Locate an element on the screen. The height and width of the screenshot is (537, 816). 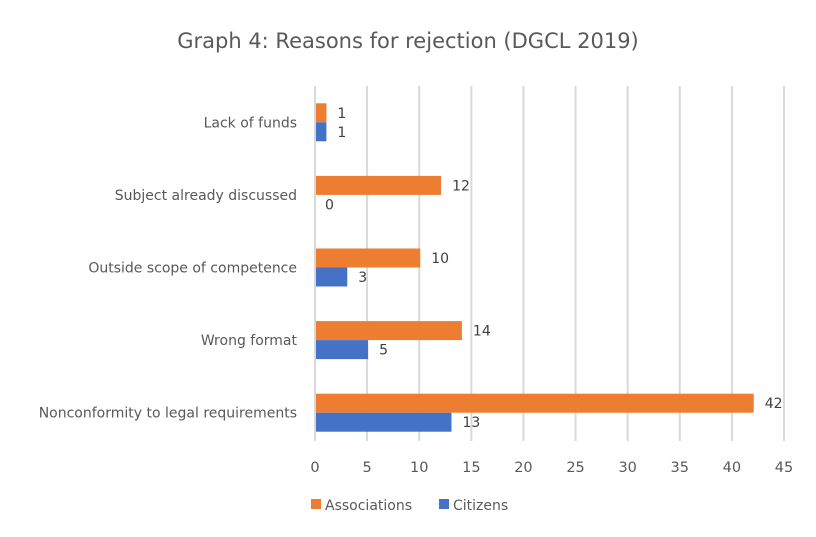
x-tick-label: 20 is located at coordinates (523, 468).